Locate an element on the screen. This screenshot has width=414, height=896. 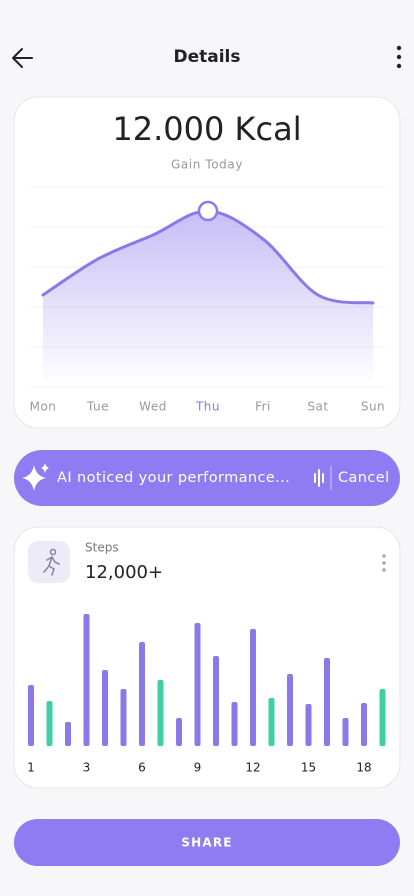
x-tick-label: Sun is located at coordinates (373, 407).